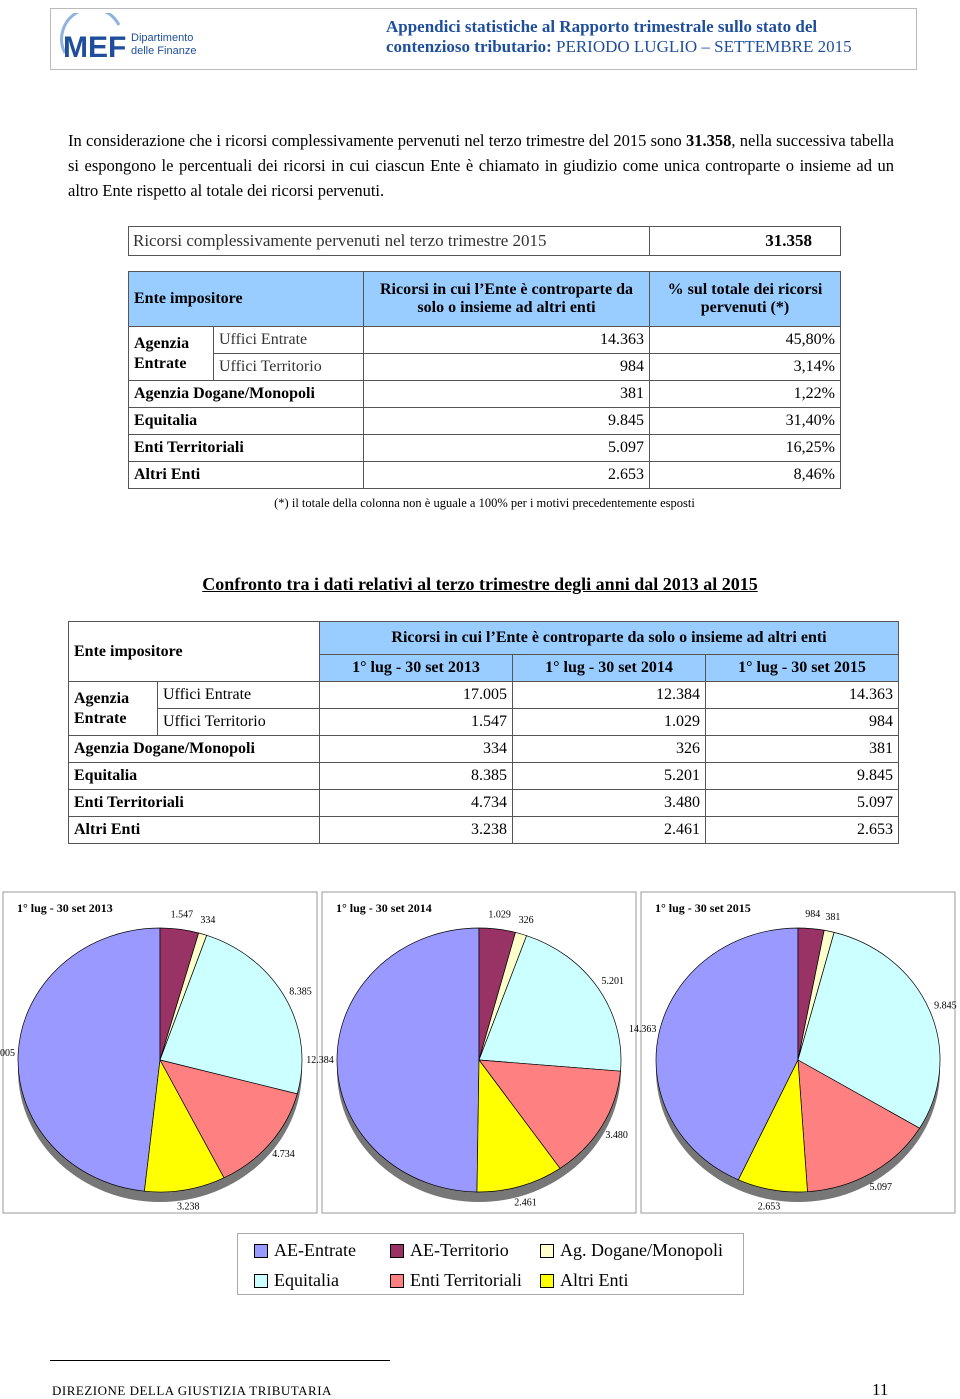 The image size is (960, 1399). I want to click on data-label: 4.734, so click(283, 1154).